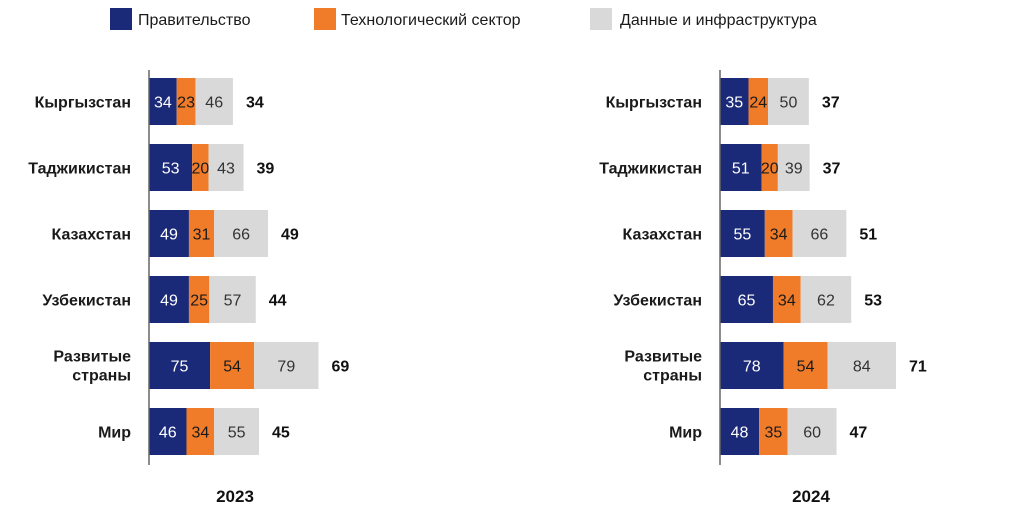 The image size is (1024, 516). I want to click on bar-row: Кыргызстан 34 23 46 34, so click(149, 101).